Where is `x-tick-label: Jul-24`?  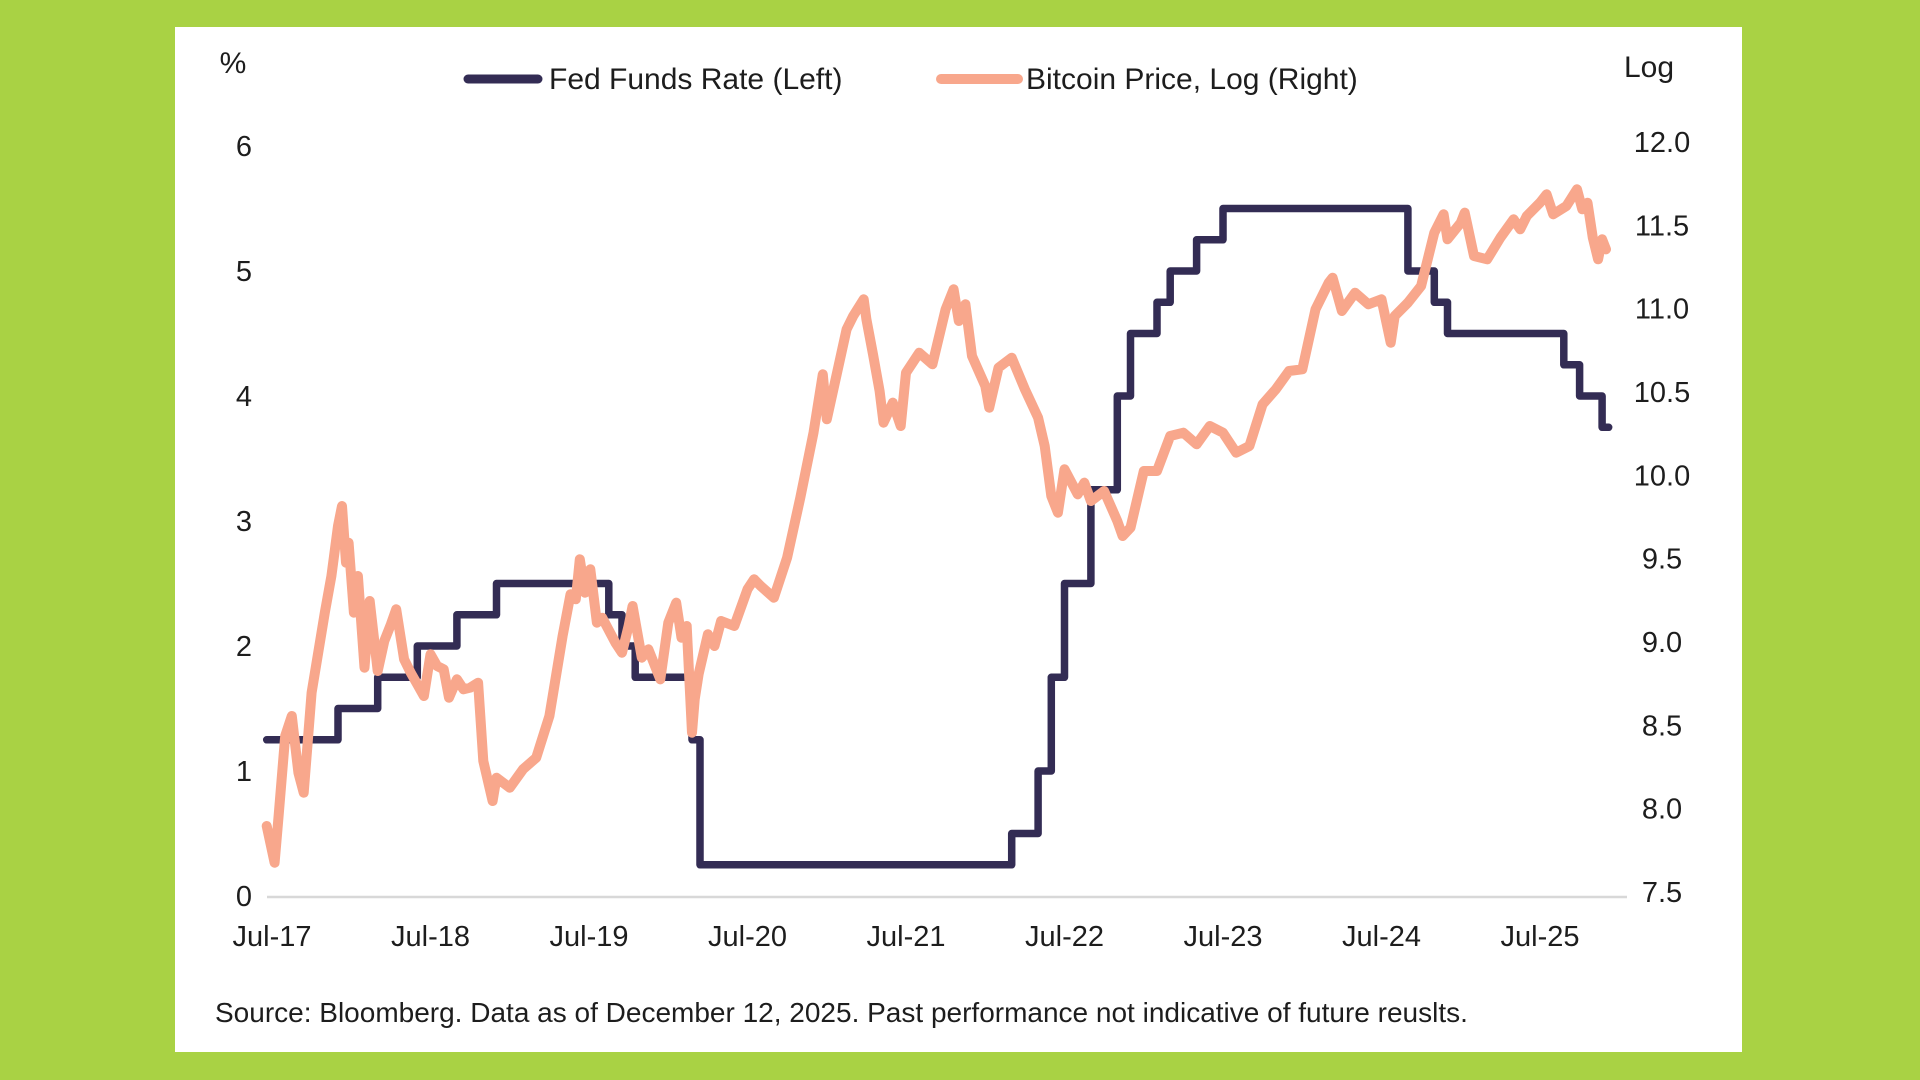 x-tick-label: Jul-24 is located at coordinates (1381, 937).